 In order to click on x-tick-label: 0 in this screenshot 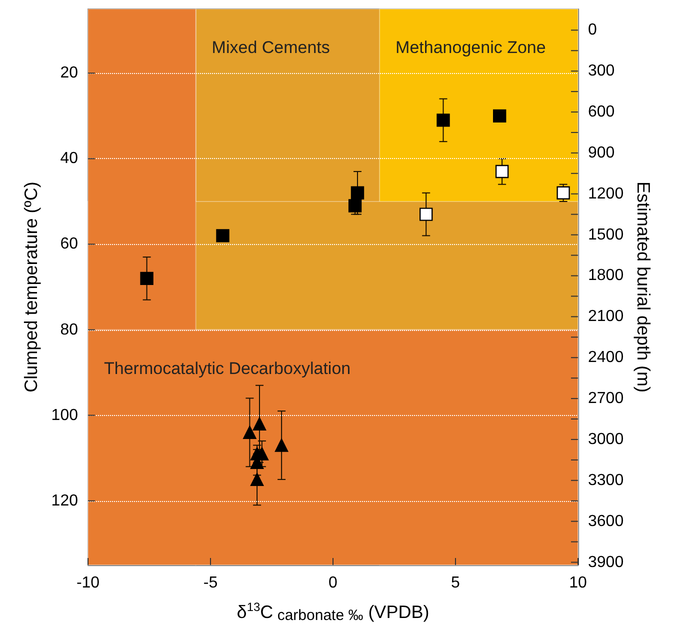, I will do `click(333, 583)`.